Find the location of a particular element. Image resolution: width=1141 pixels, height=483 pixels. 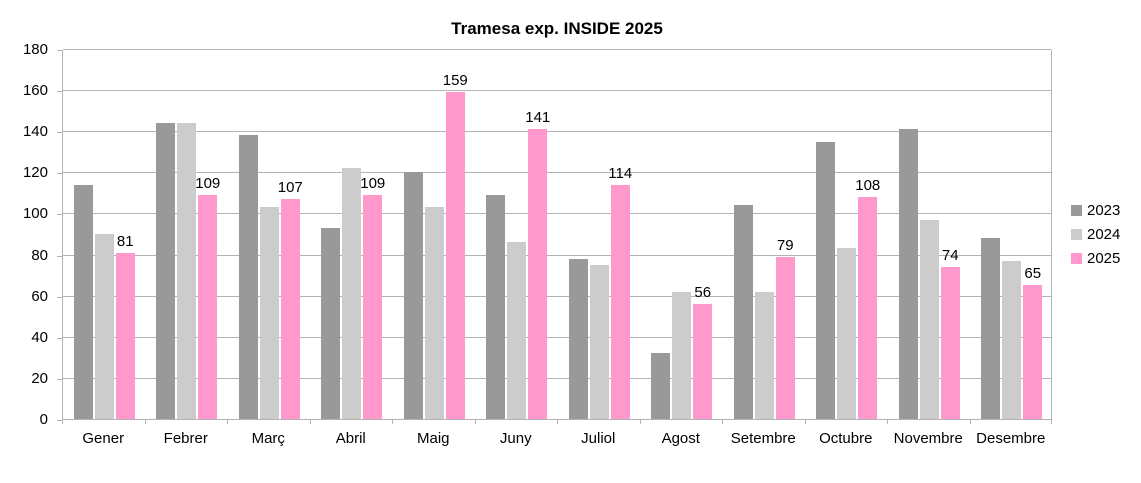

legend: 2023 2024 2025 is located at coordinates (1095, 239).